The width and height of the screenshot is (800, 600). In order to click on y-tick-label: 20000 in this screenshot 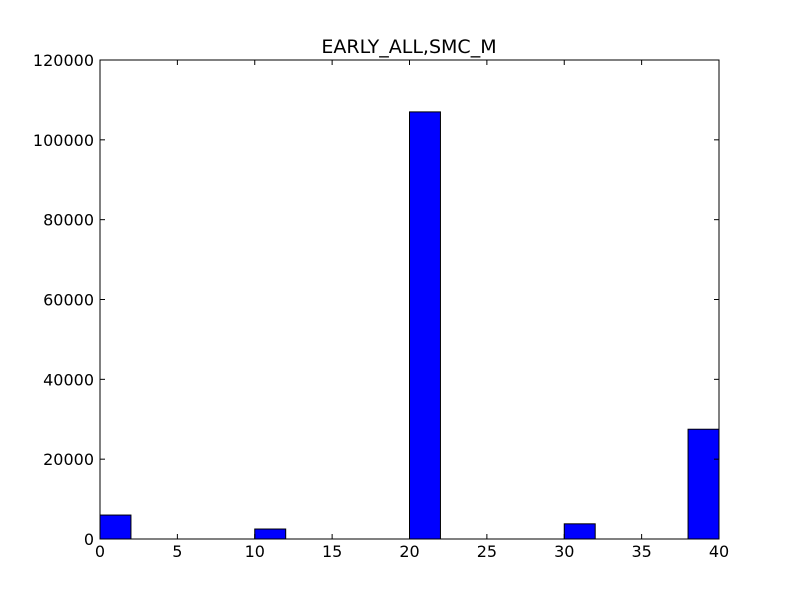, I will do `click(68, 459)`.